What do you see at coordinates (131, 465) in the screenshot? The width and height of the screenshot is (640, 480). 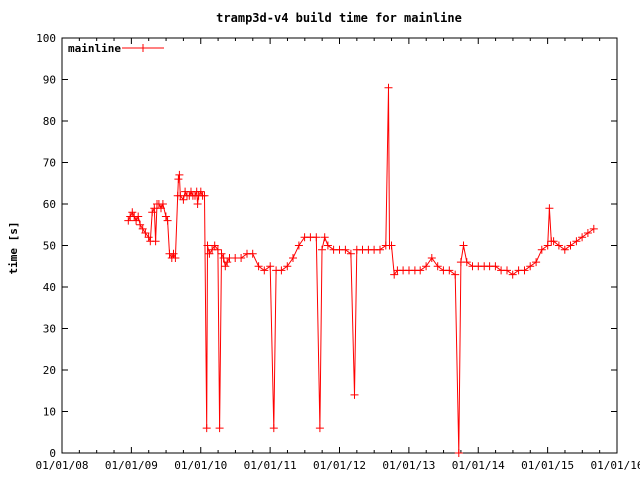 I see `x-tick-label: 01/01/09` at bounding box center [131, 465].